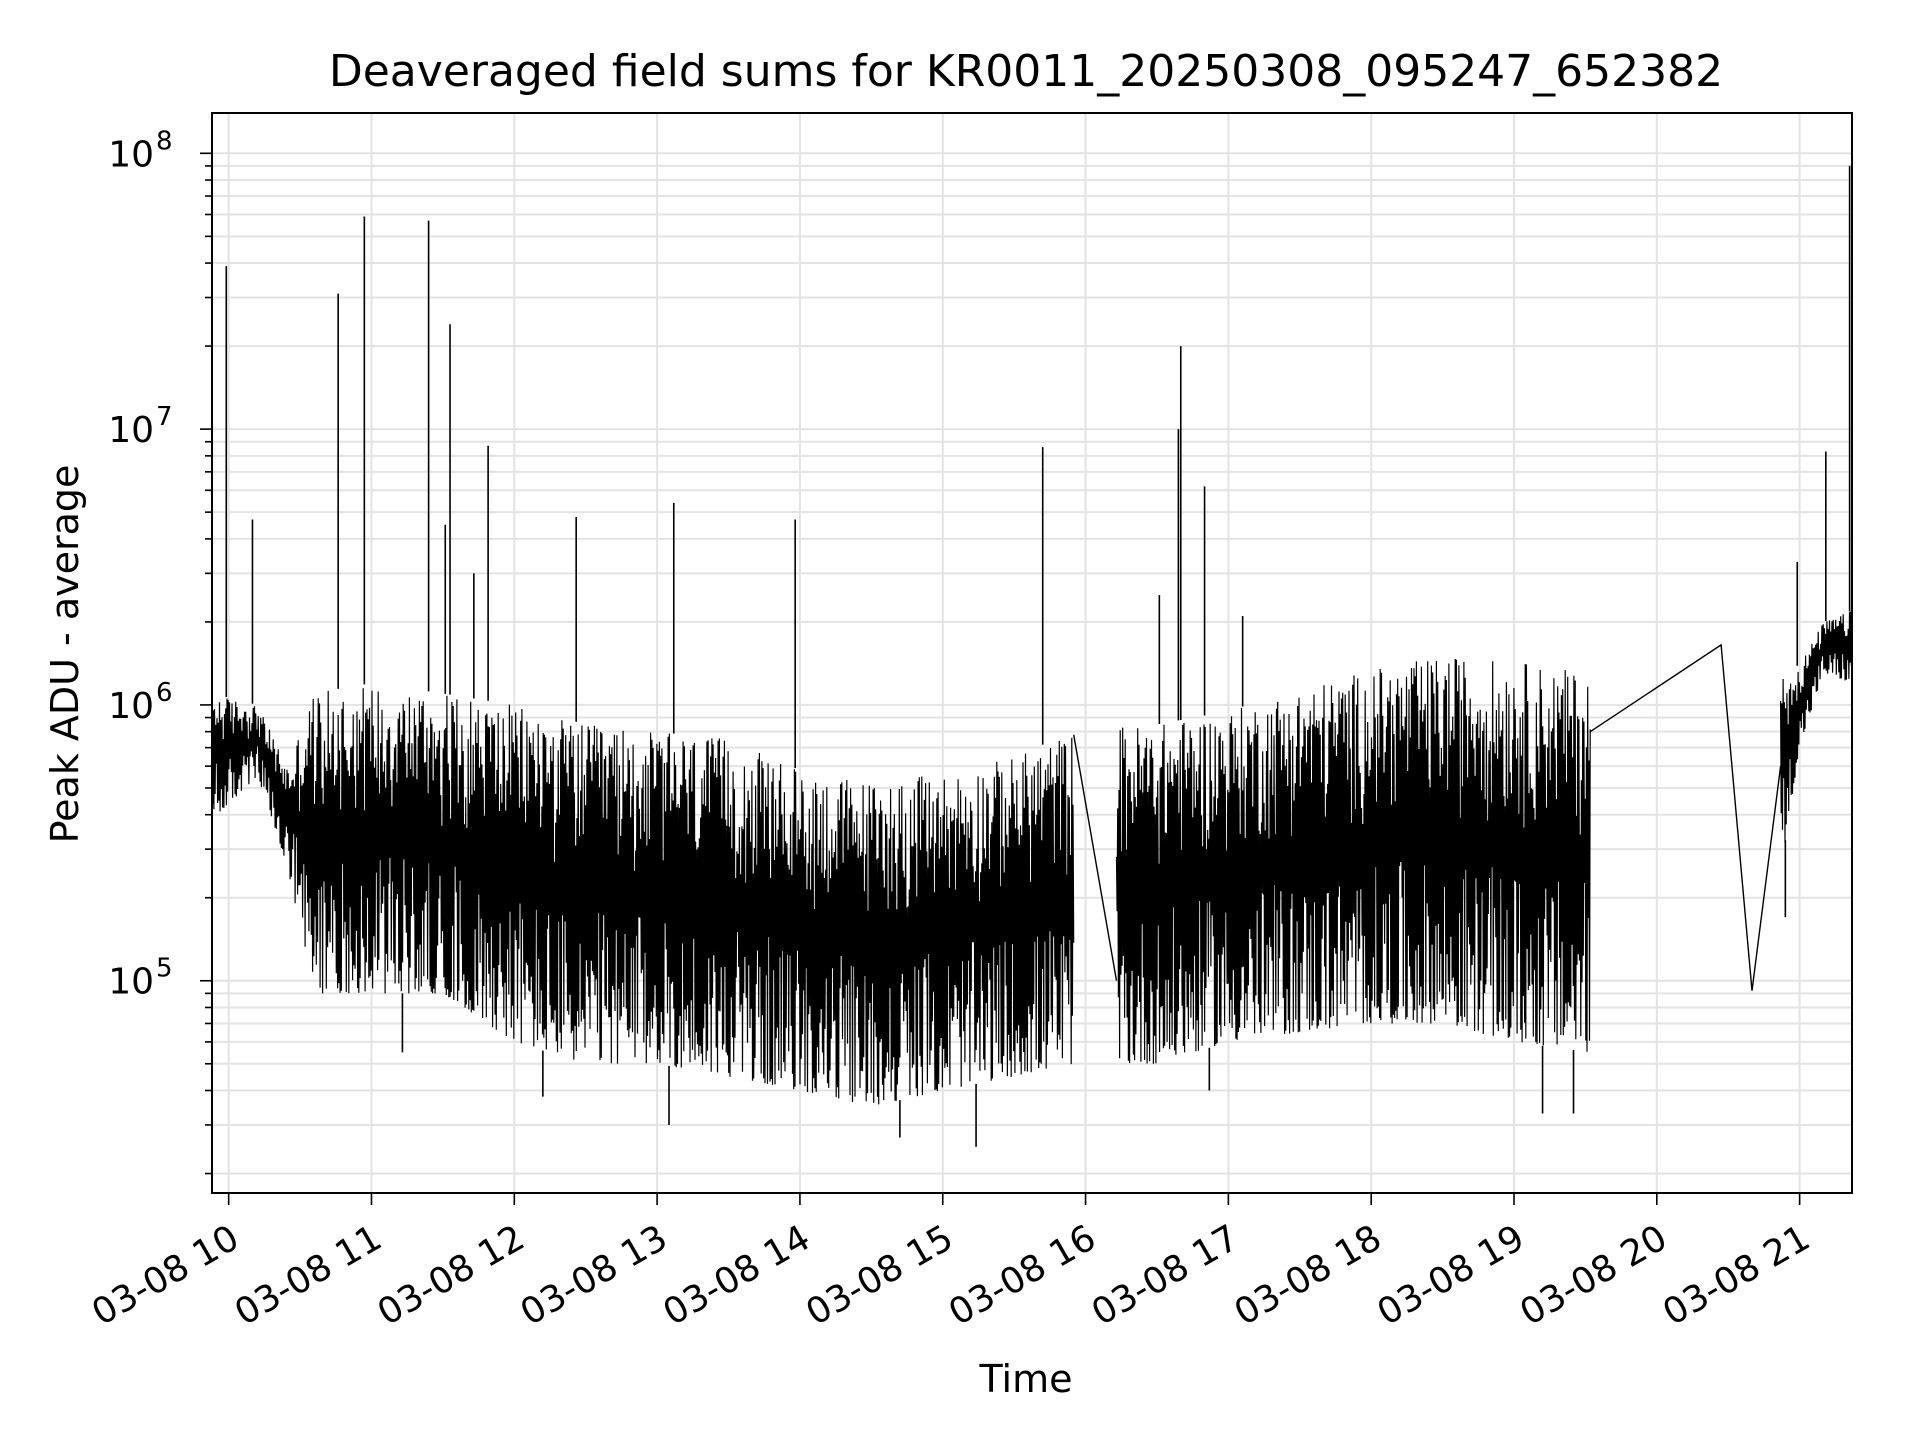  Describe the element at coordinates (164, 969) in the screenshot. I see `y-tick-label-exponent: 5` at that location.